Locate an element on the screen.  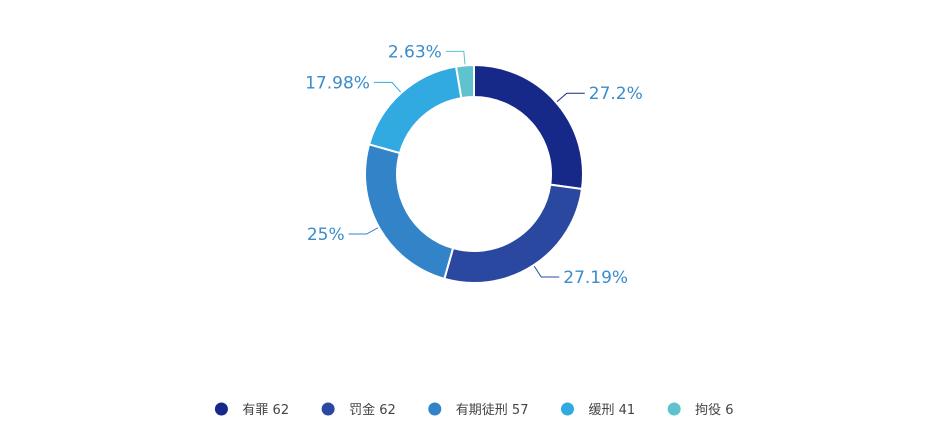
slice-percent-label: 25% is located at coordinates (326, 235).